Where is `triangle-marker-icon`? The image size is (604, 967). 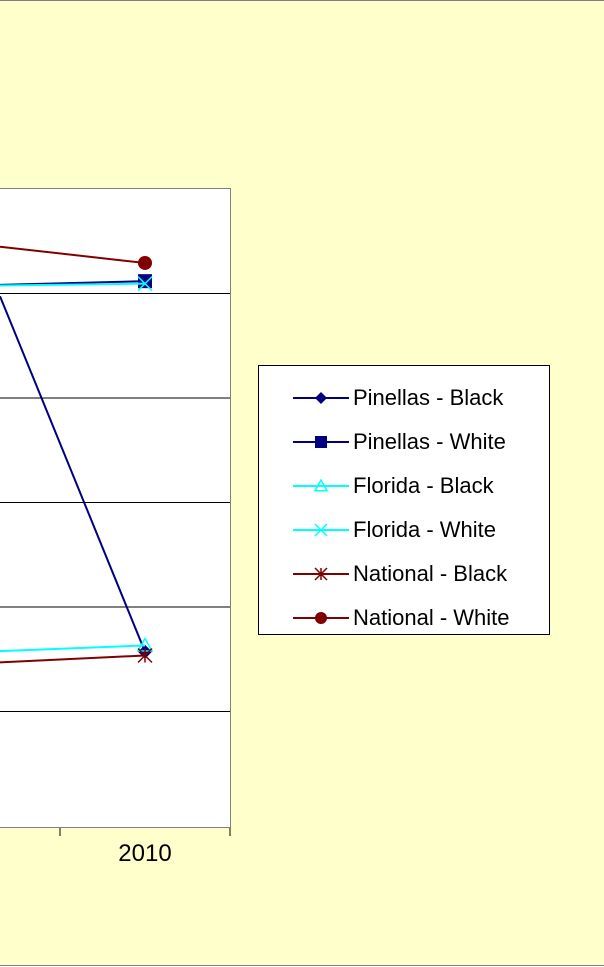
triangle-marker-icon is located at coordinates (321, 485).